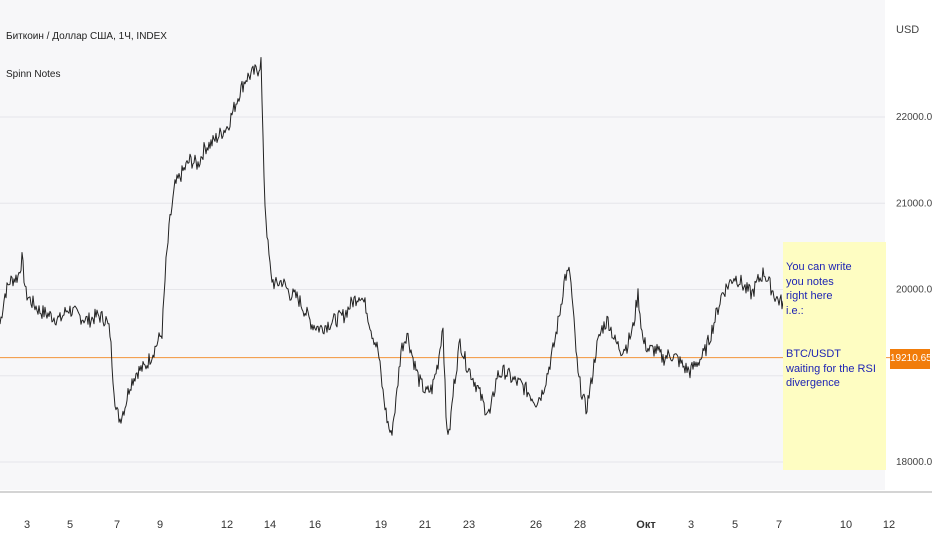 The height and width of the screenshot is (550, 932). Describe the element at coordinates (33, 74) in the screenshot. I see `indicator-label: Spinn Notes` at that location.